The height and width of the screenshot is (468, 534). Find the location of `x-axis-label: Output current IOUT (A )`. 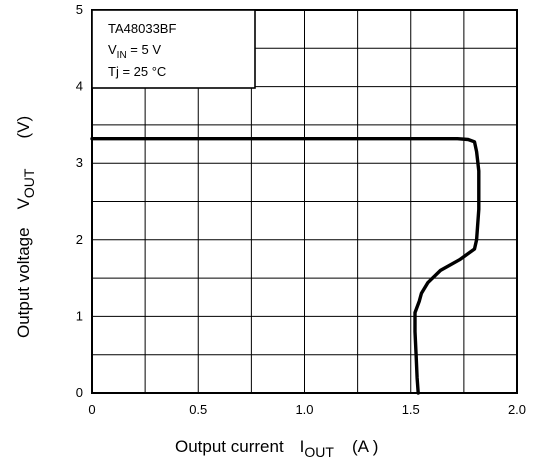

x-axis-label: Output current IOUT (A ) is located at coordinates (276, 448).